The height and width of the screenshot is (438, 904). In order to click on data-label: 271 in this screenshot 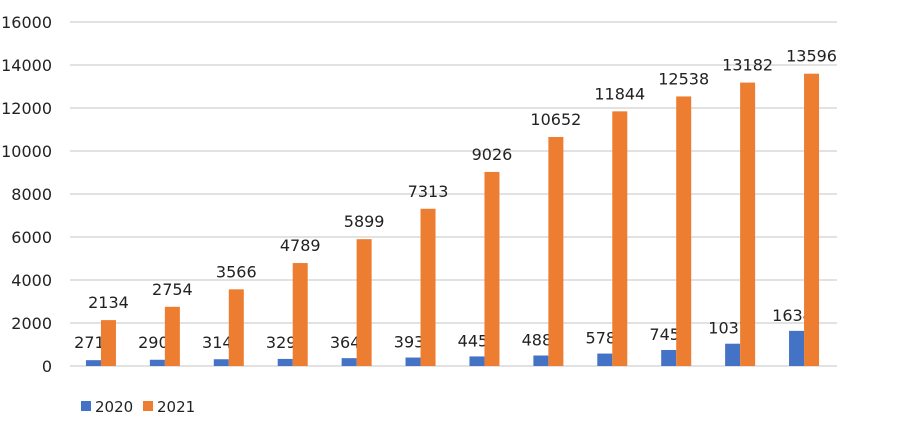, I will do `click(89, 342)`.